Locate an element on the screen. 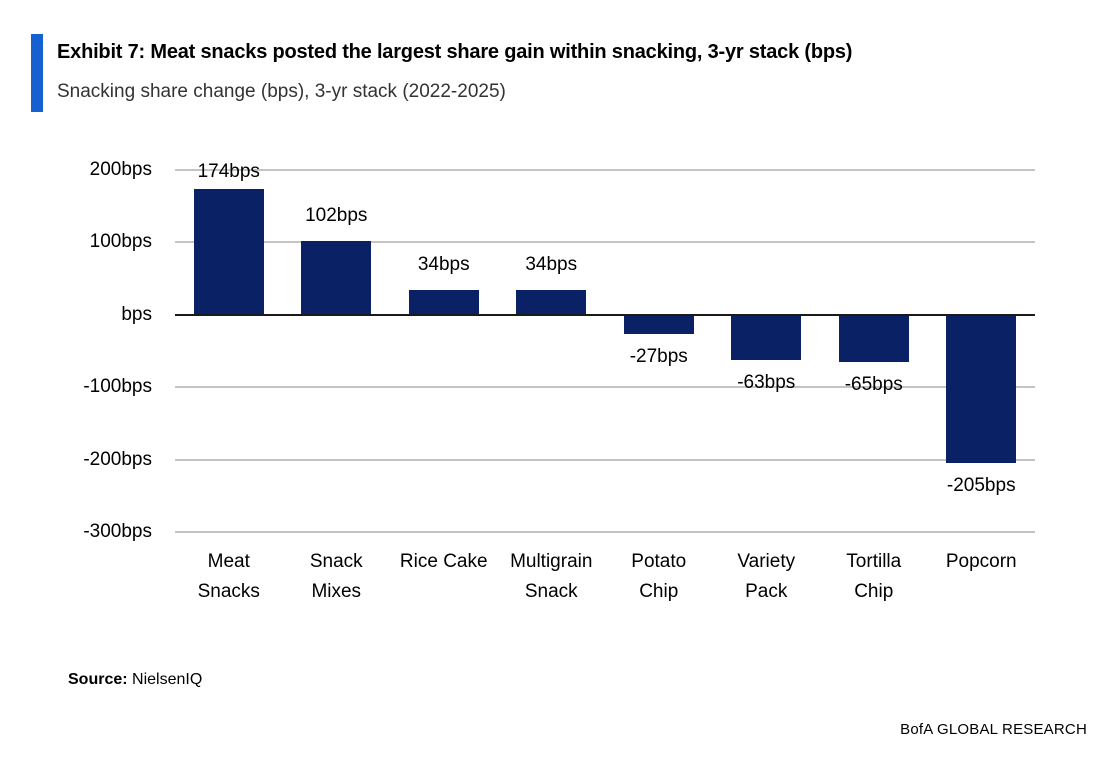 This screenshot has width=1114, height=778. bar-value-label-potato-chip: -27bps is located at coordinates (658, 357).